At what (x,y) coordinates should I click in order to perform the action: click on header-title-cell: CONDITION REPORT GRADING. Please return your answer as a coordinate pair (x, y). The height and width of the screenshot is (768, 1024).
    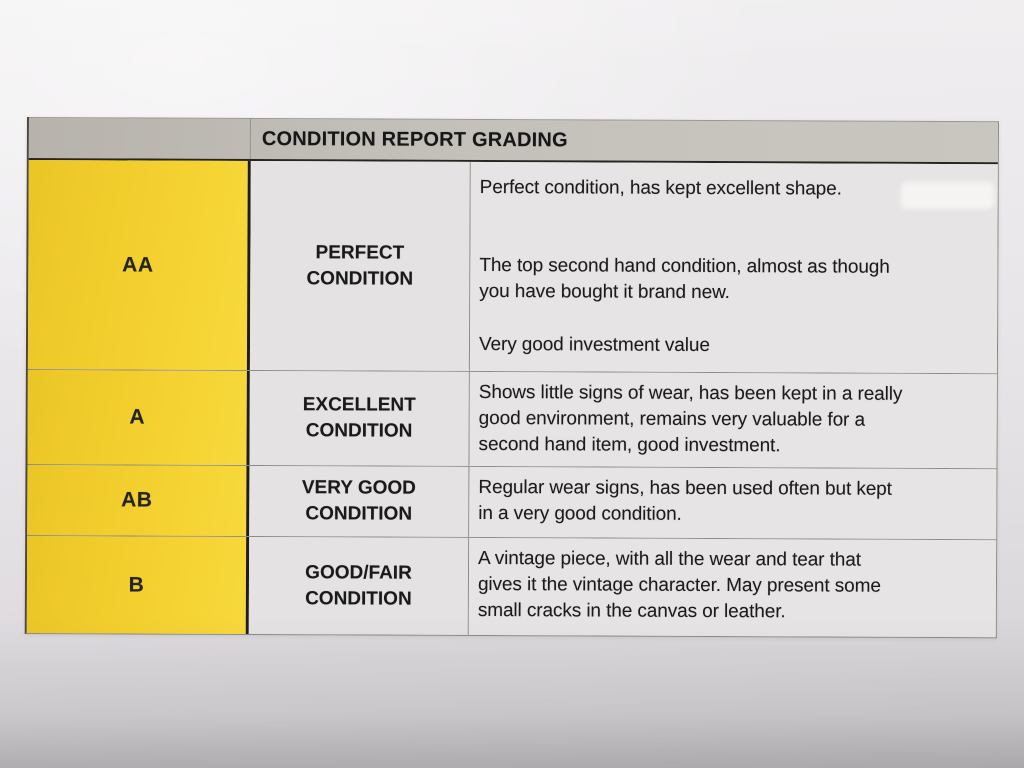
    Looking at the image, I should click on (624, 140).